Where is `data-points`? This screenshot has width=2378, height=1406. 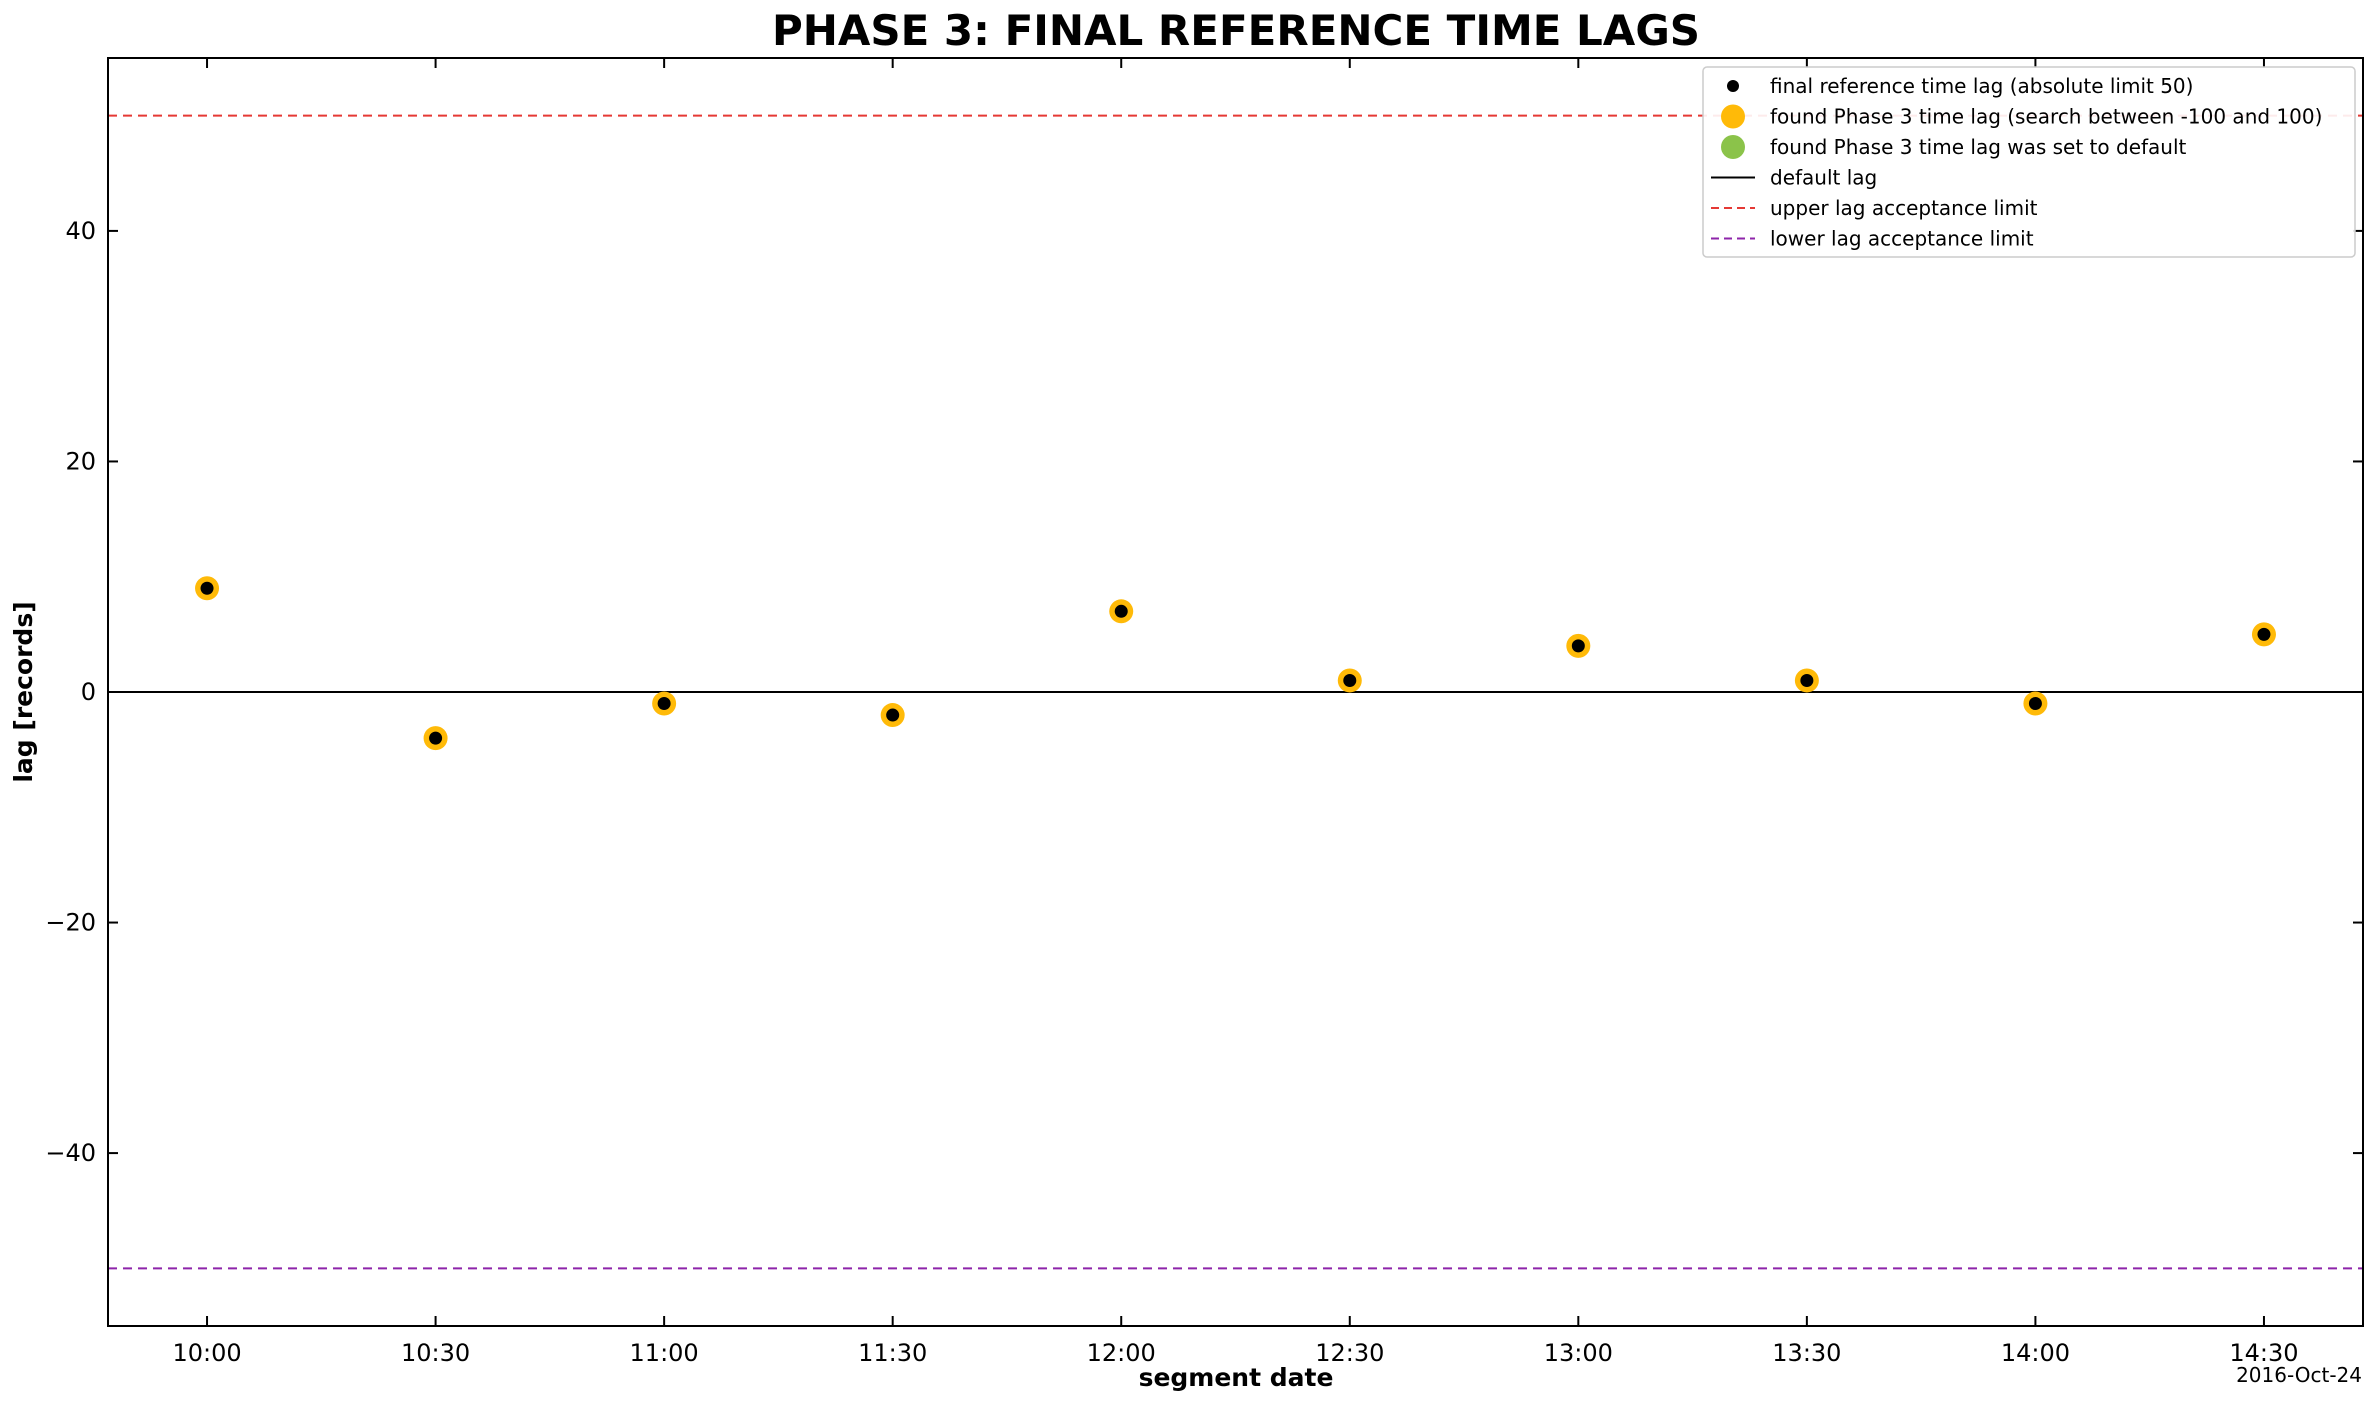 data-points is located at coordinates (1235, 663).